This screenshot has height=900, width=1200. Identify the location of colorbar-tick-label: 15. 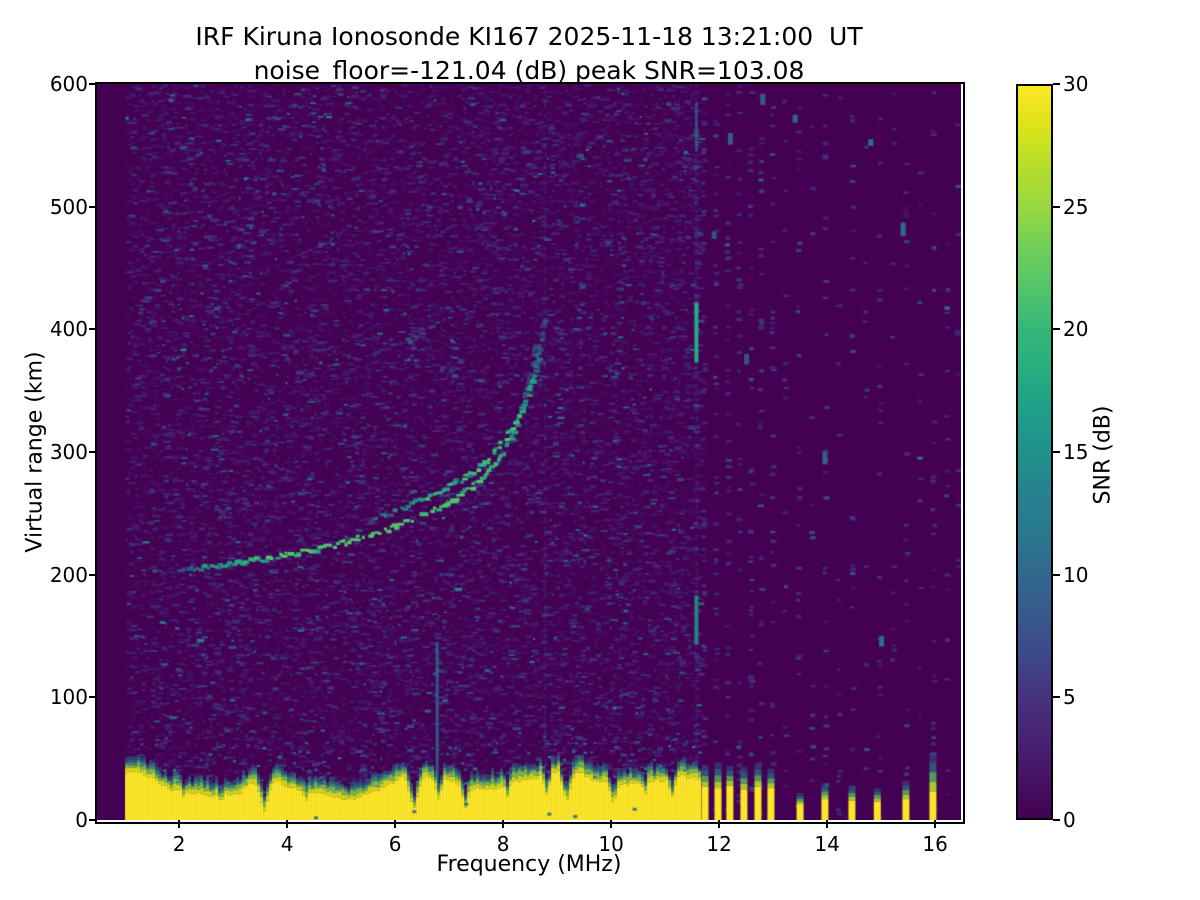
(1076, 452).